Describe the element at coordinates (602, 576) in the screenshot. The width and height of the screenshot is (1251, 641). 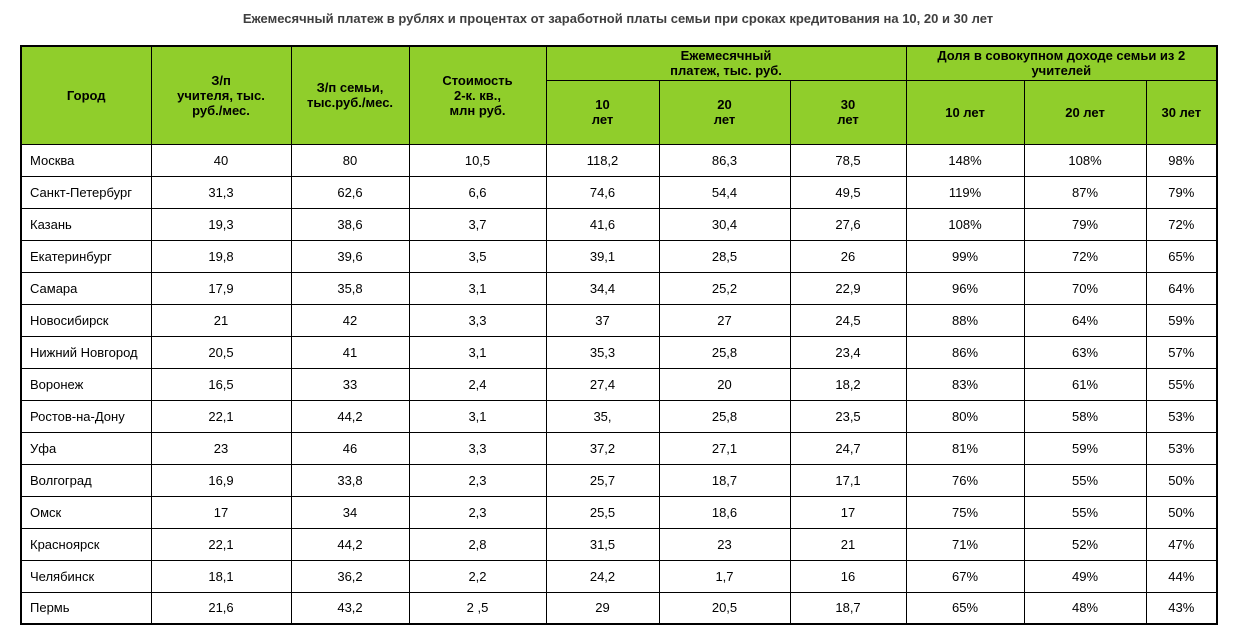
I see `value-cell: 24,2` at that location.